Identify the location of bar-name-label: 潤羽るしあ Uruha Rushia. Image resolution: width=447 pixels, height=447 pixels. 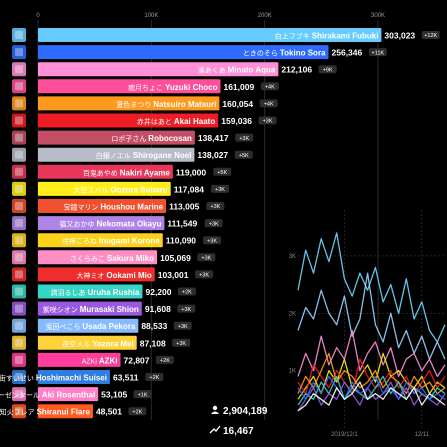
(96, 292).